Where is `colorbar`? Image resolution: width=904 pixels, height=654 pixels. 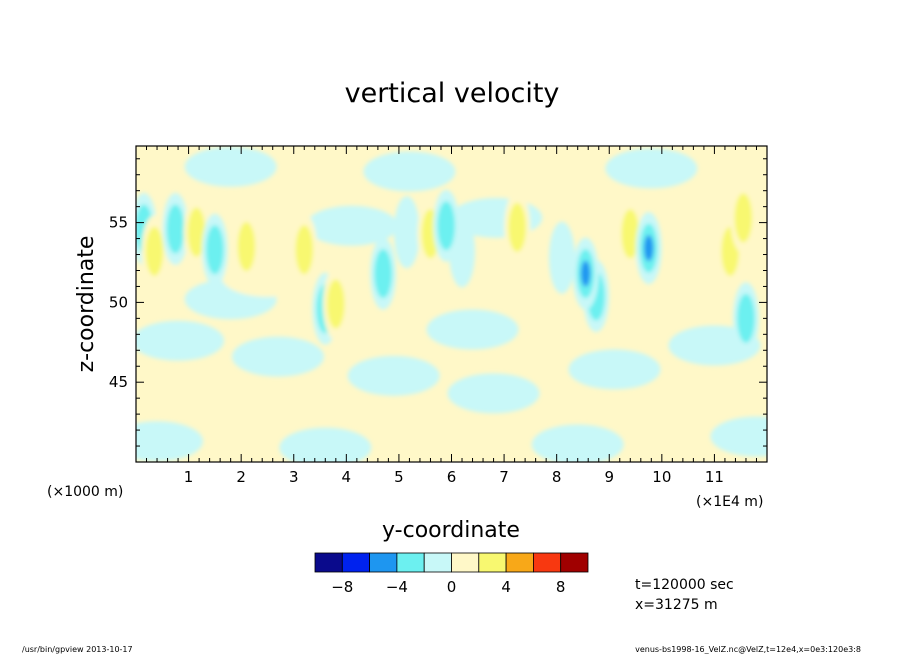 colorbar is located at coordinates (451, 562).